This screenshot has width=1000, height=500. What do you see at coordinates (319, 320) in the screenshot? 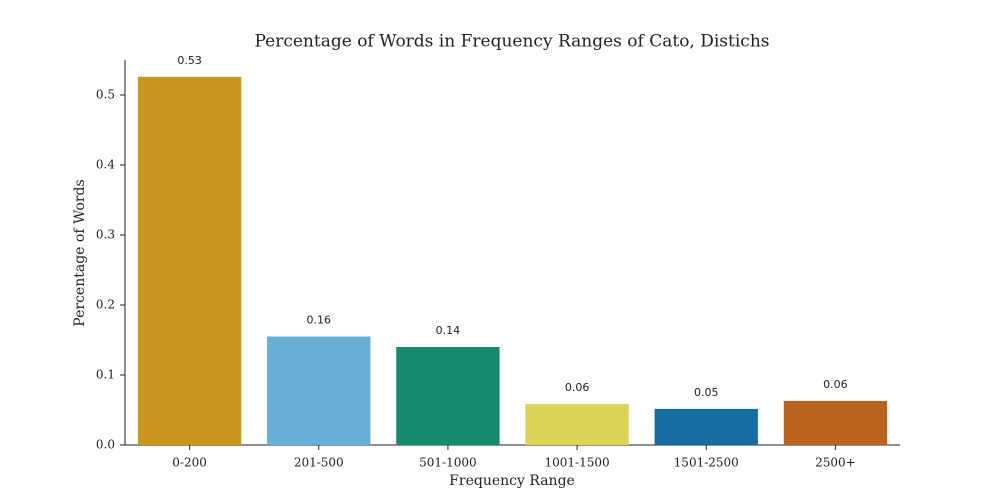
I see `value-label: 0.16` at bounding box center [319, 320].